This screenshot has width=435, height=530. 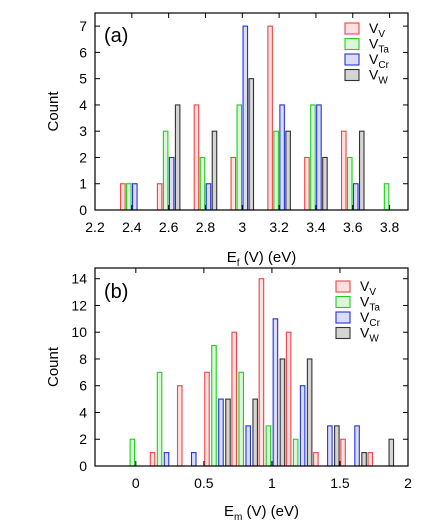 I want to click on panel-a-xtick-label: 2.2, so click(x=95, y=227).